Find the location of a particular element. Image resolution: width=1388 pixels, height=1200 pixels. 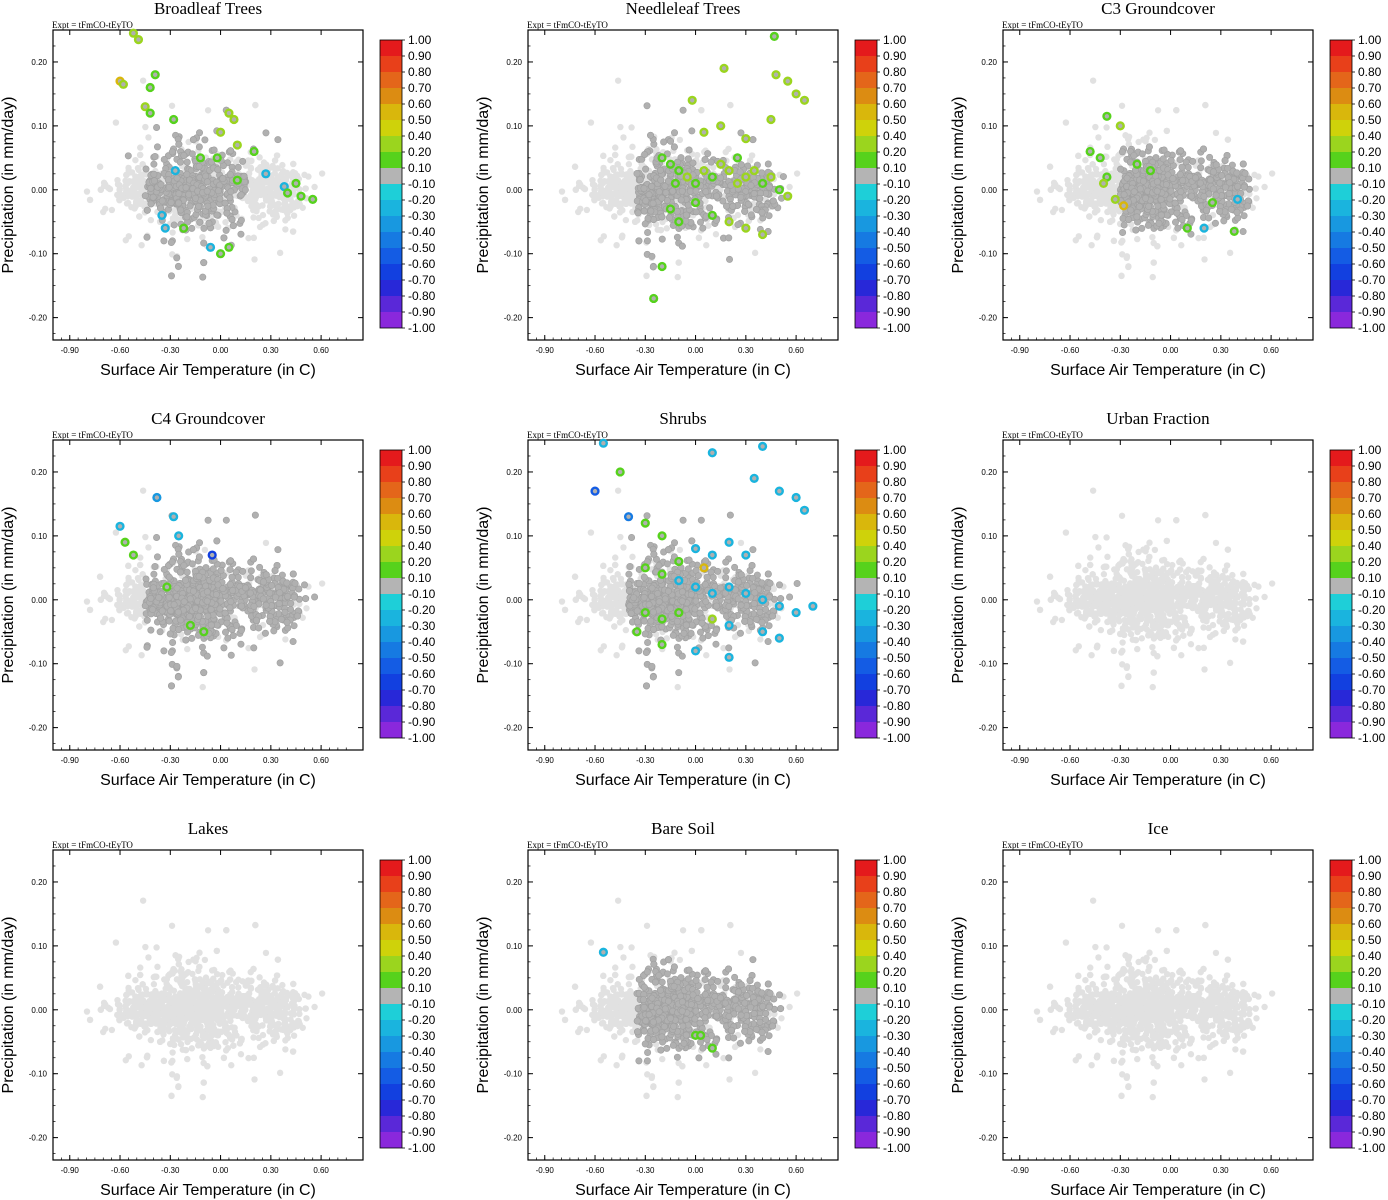

colorbar-label: -0.20 is located at coordinates (897, 200).